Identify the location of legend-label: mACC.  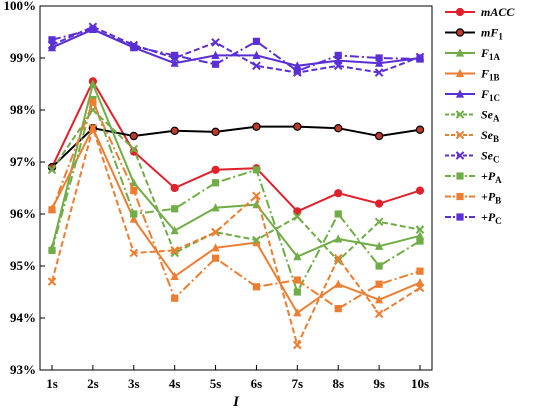
(498, 12).